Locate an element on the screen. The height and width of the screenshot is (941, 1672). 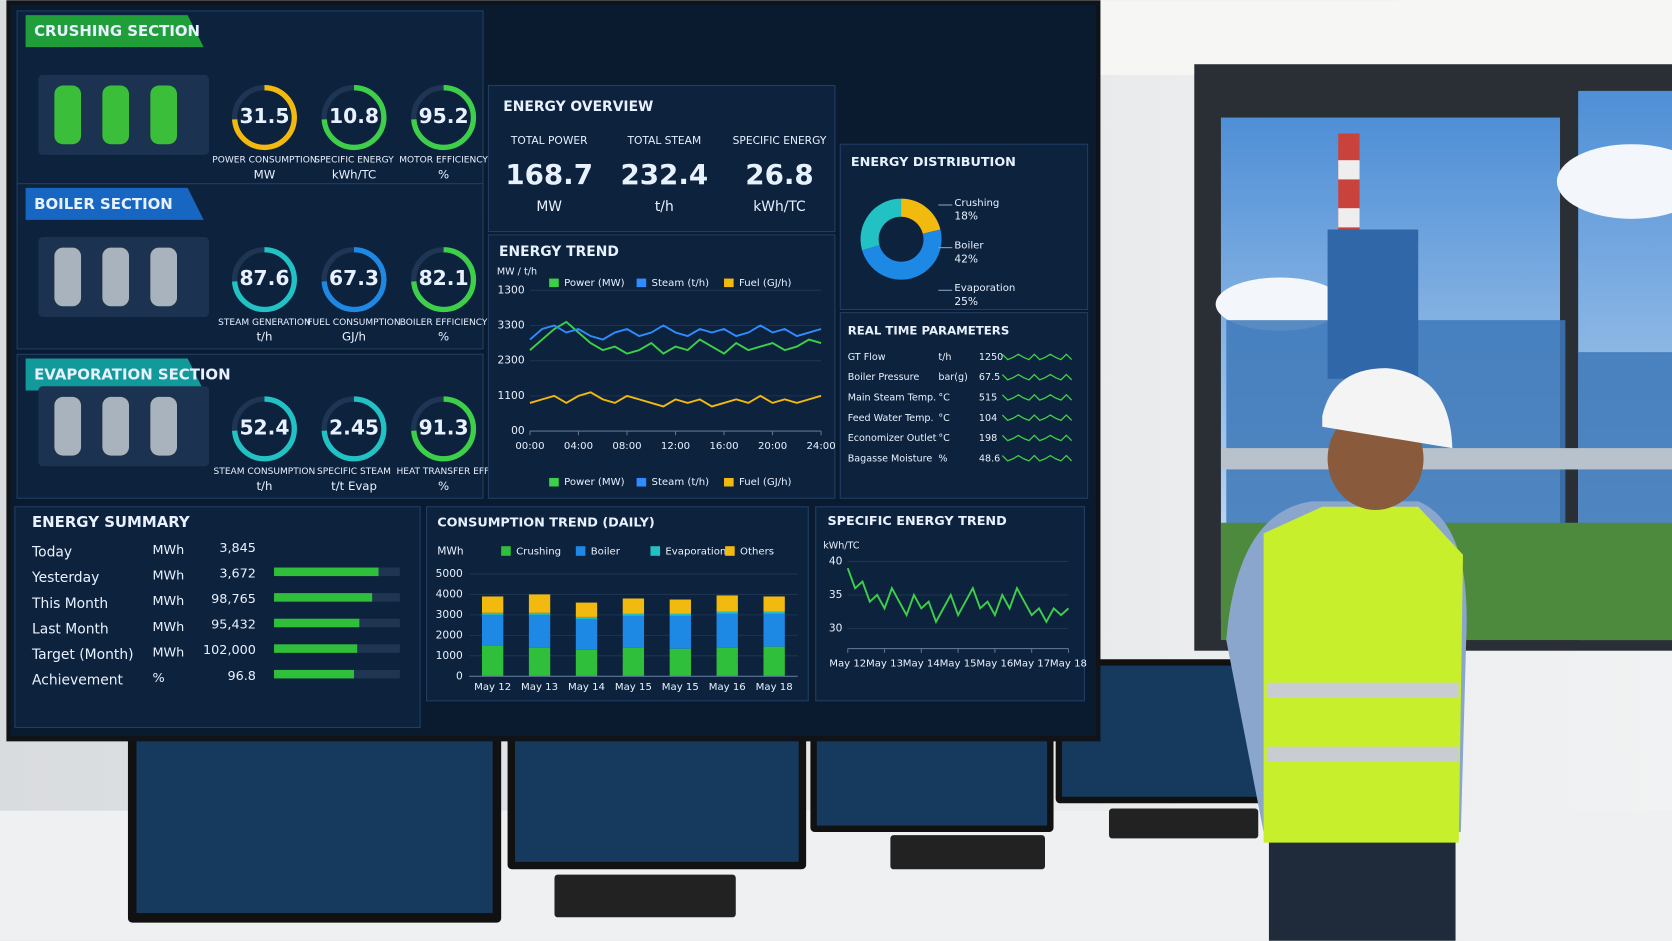
param-unit: t/h is located at coordinates (944, 357).